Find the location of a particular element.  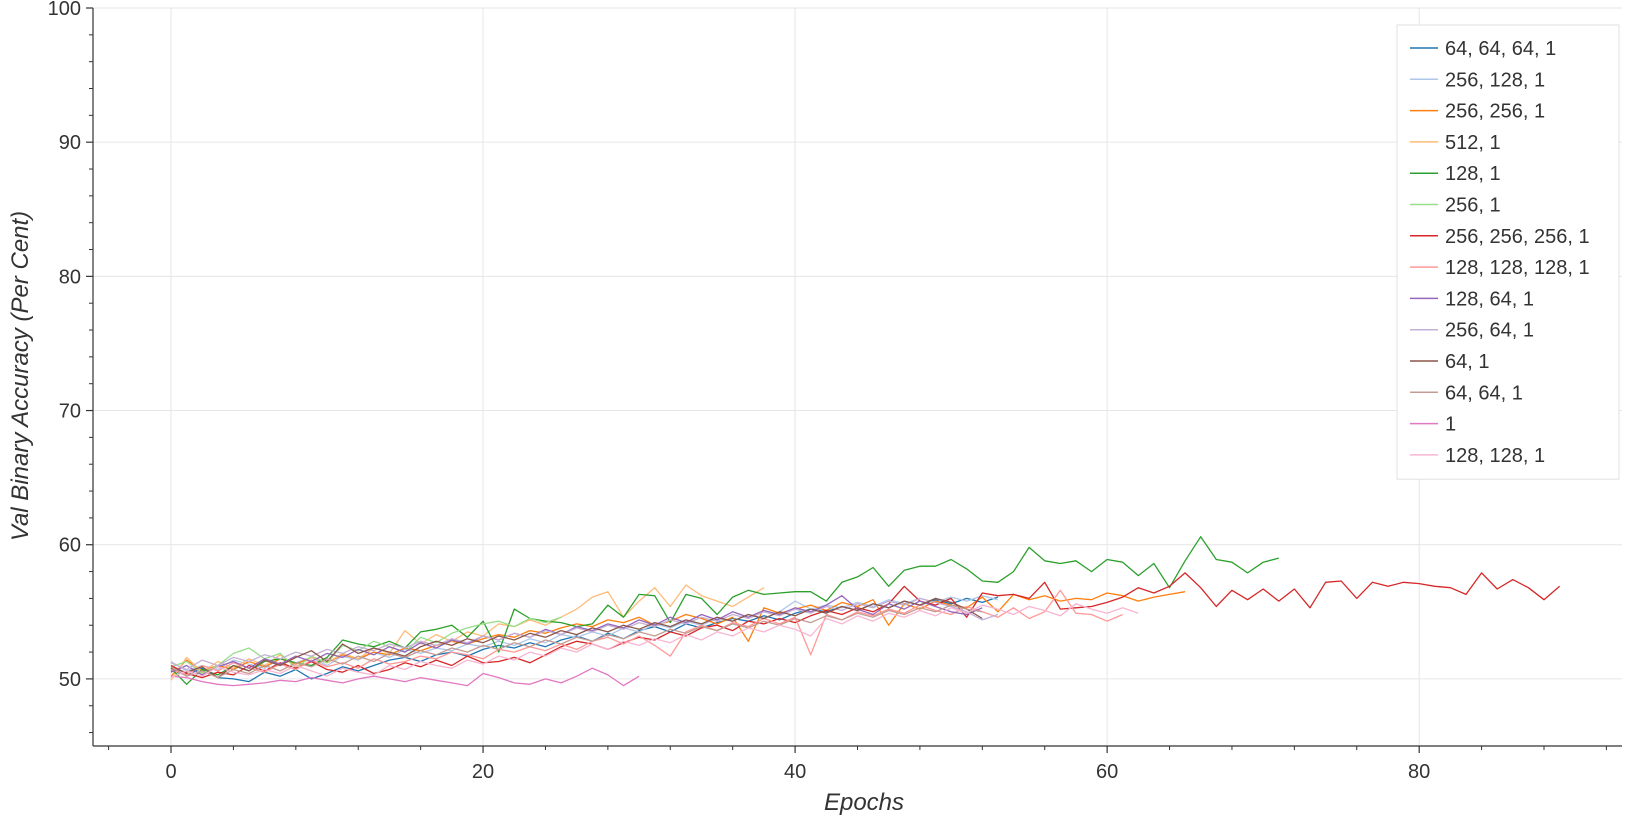

x-tick-label: 40 is located at coordinates (795, 772).